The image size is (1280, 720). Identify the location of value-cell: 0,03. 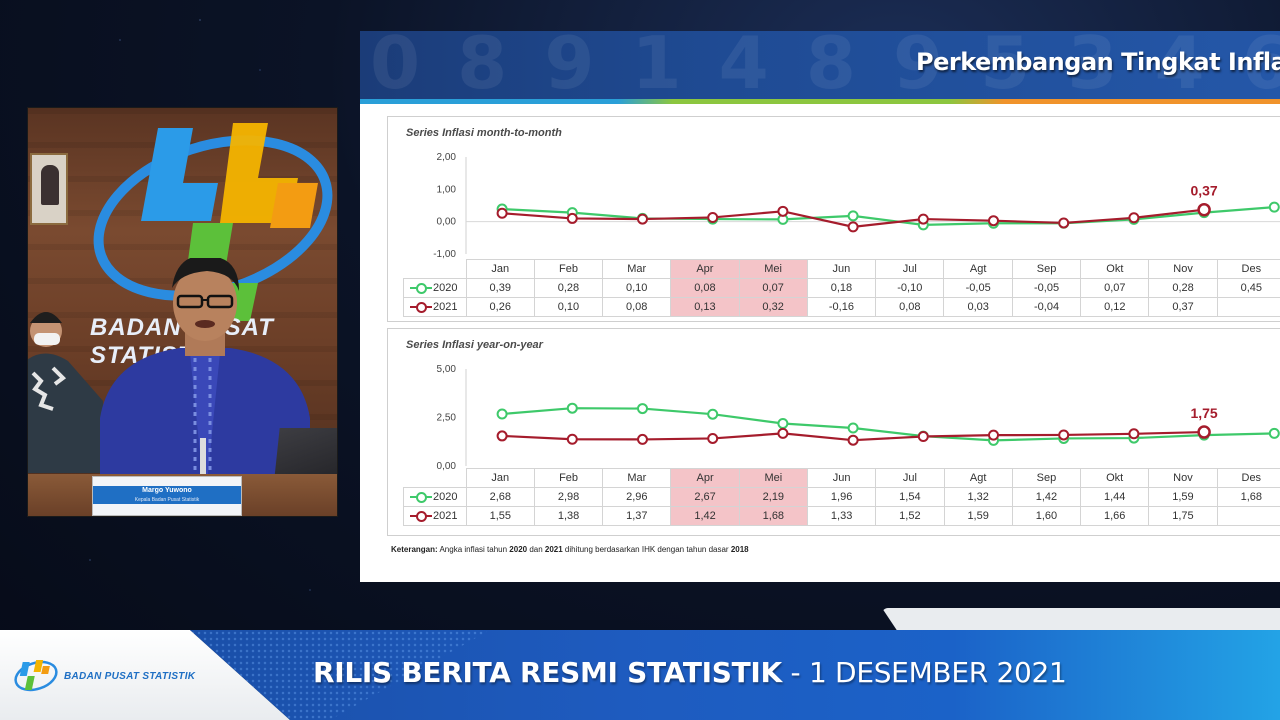
(978, 307).